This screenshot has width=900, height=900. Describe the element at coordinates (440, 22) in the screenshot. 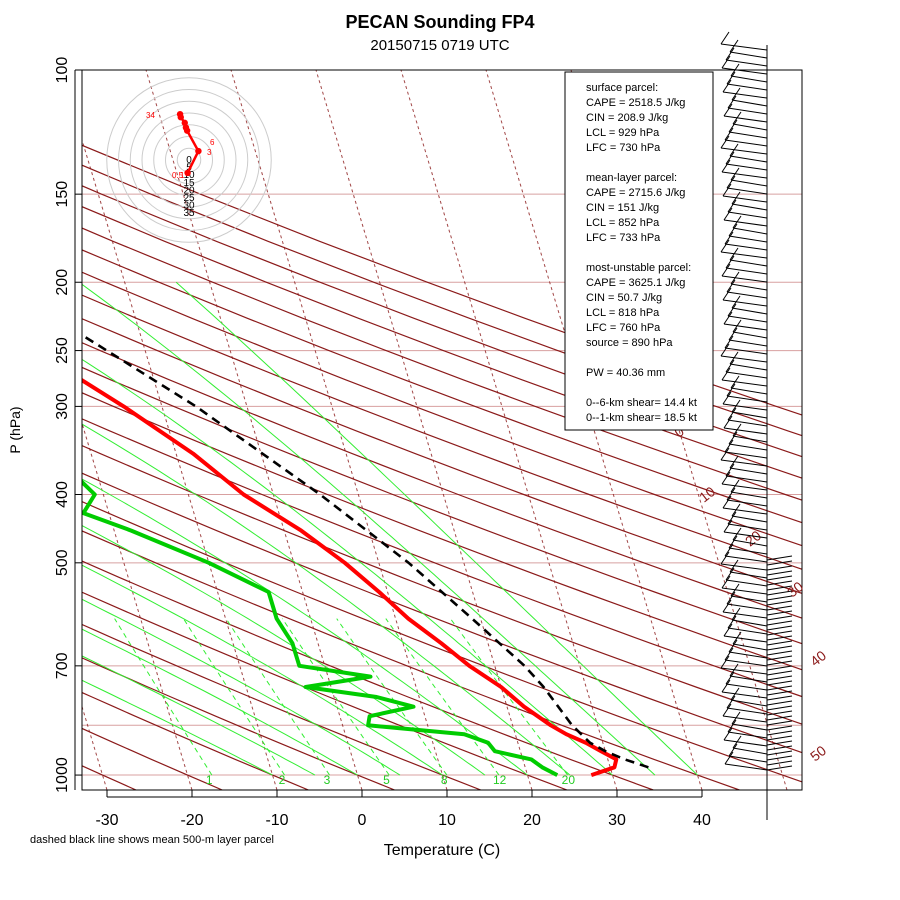

I see `chart-title: PECAN Sounding FP4` at that location.